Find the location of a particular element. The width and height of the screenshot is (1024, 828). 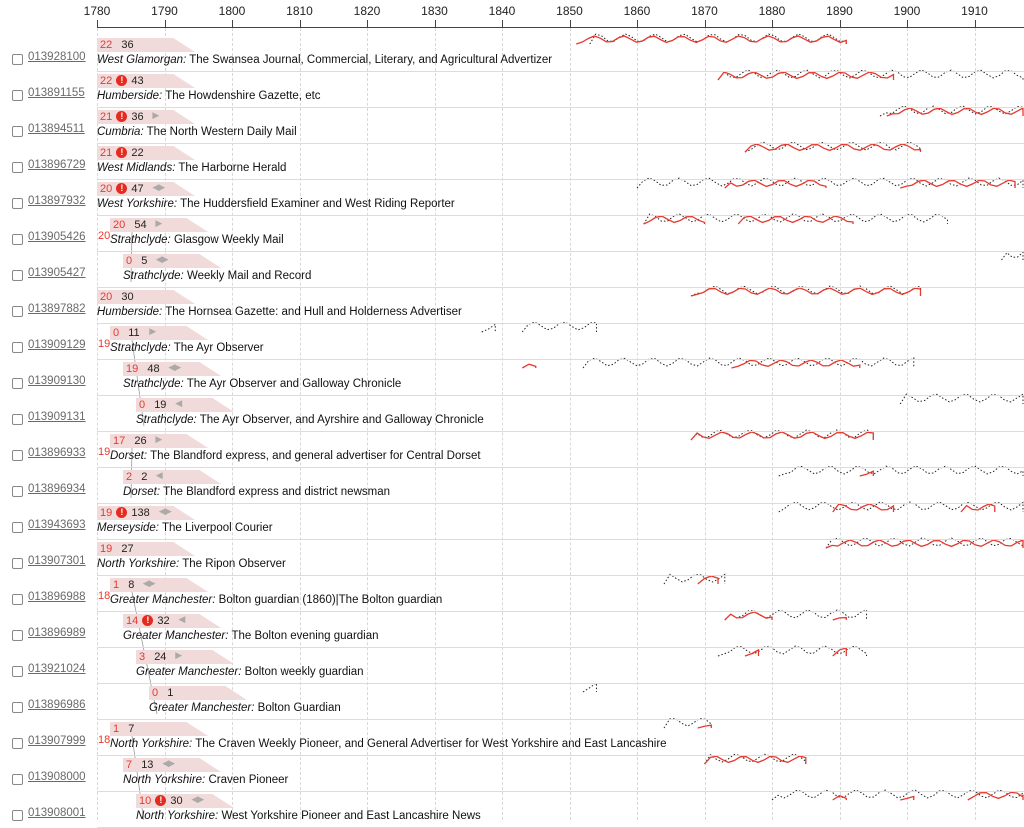

record-id-link: 013897932 is located at coordinates (57, 201).